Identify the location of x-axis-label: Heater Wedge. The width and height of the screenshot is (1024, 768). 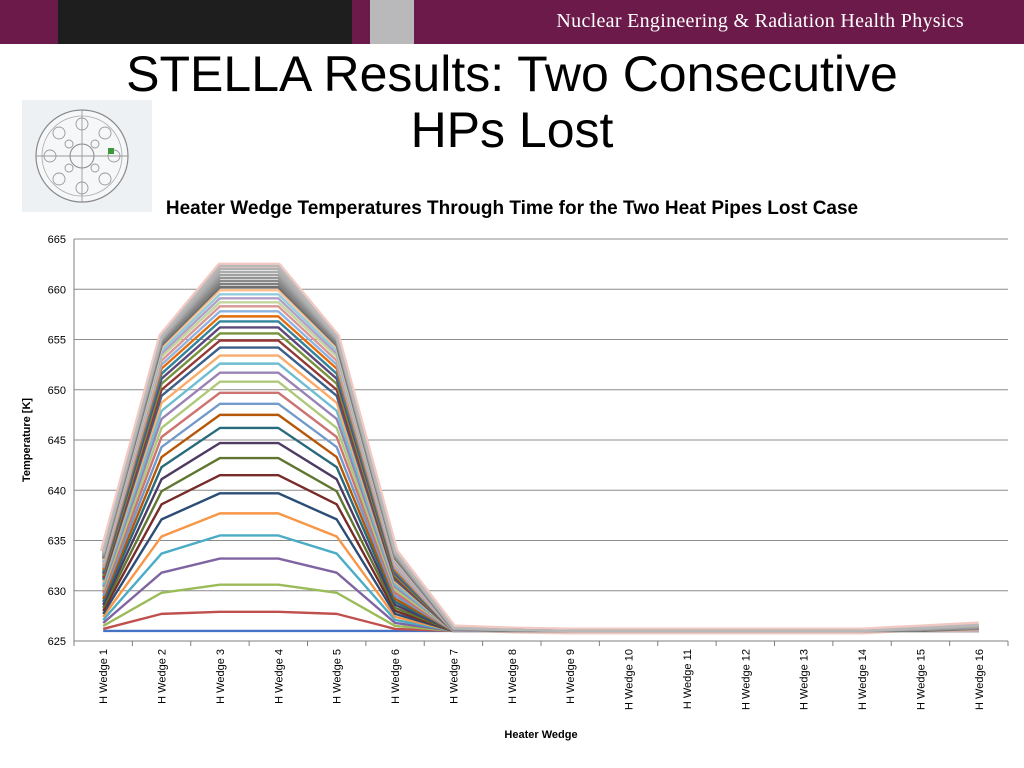
(540, 735).